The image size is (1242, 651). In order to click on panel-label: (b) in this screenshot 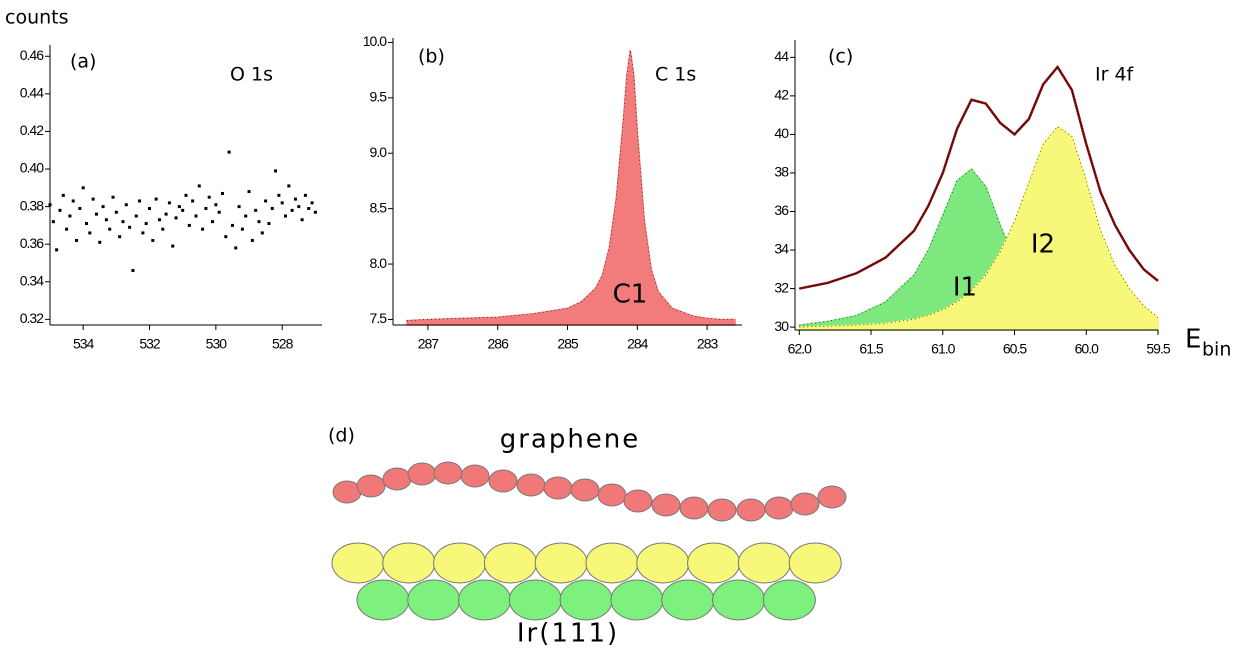, I will do `click(431, 57)`.